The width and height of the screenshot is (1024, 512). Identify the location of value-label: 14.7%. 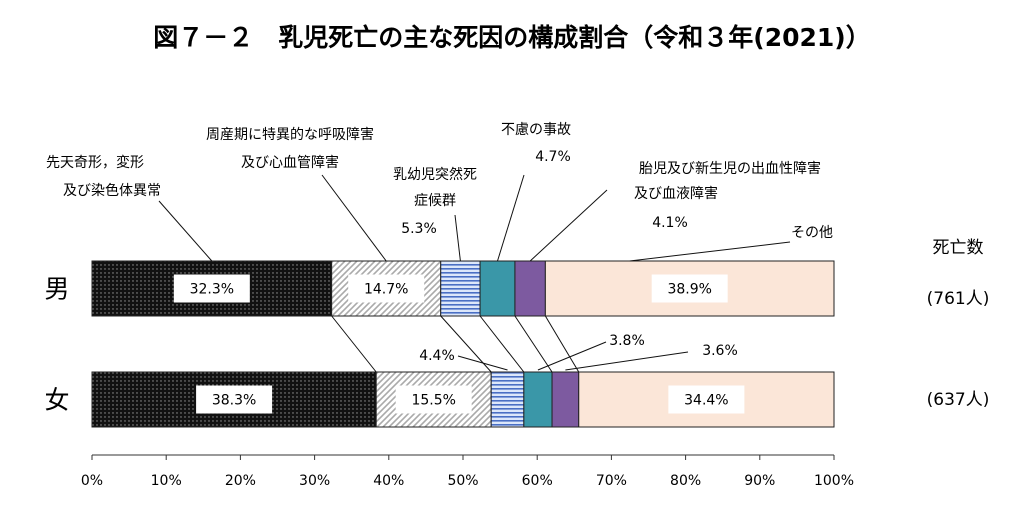
(386, 290).